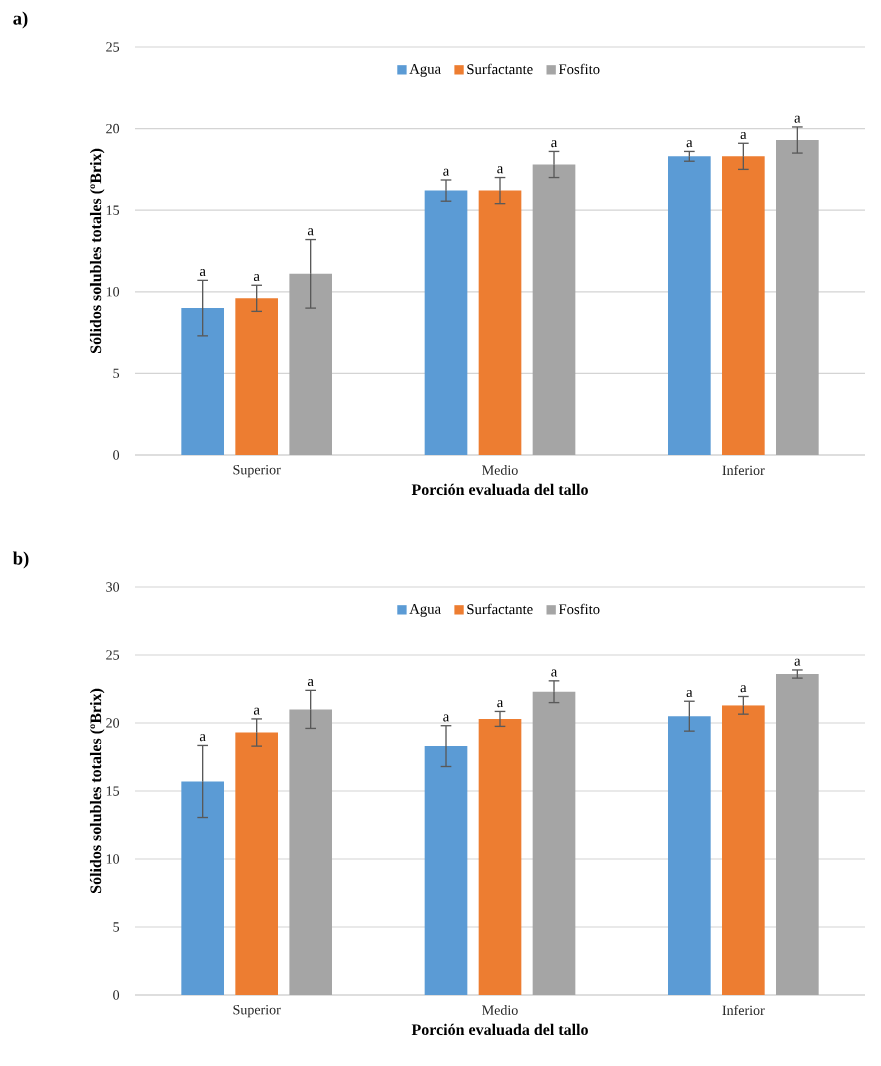  I want to click on chart-title: a), so click(20, 20).